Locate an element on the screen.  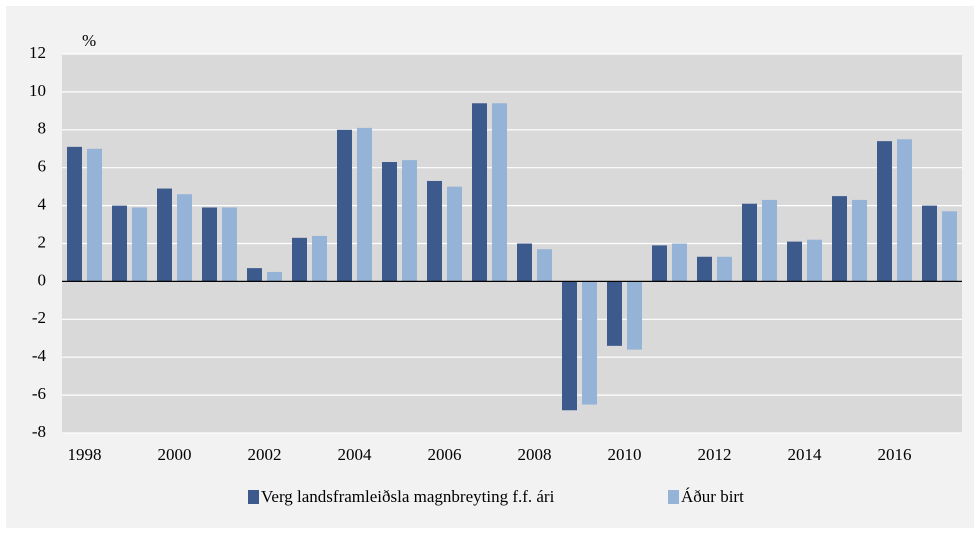
y-axis-label: % is located at coordinates (89, 40).